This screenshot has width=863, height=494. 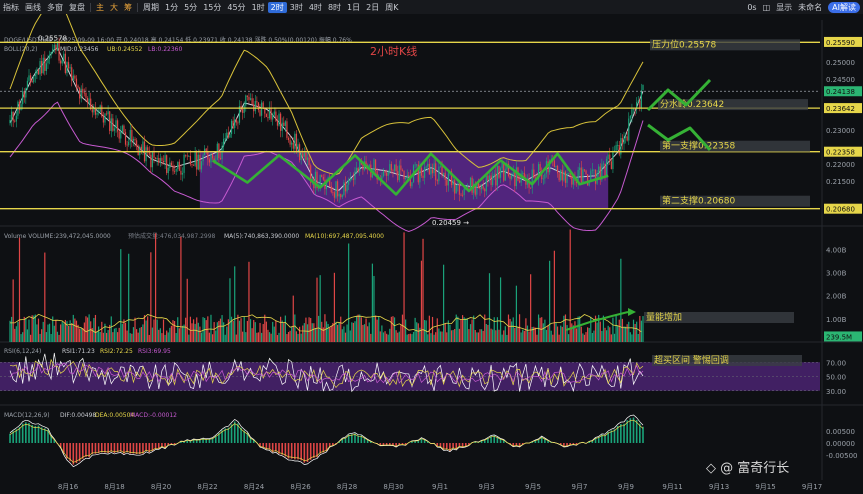 I want to click on period-45m: 45分, so click(x=236, y=7).